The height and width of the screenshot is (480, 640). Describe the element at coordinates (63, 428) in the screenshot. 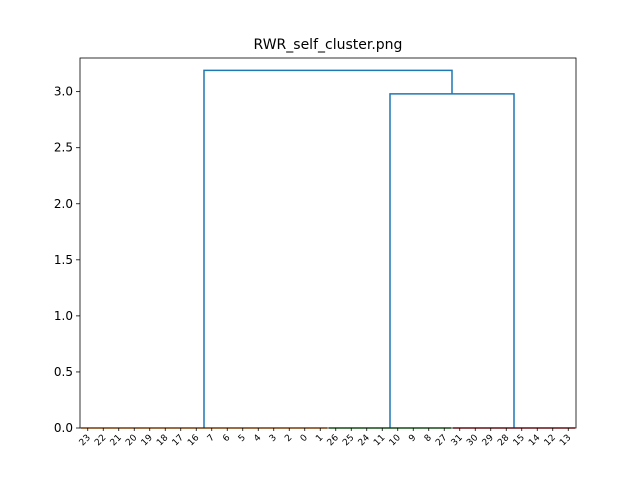

I see `y-tick-label: 0.0` at that location.